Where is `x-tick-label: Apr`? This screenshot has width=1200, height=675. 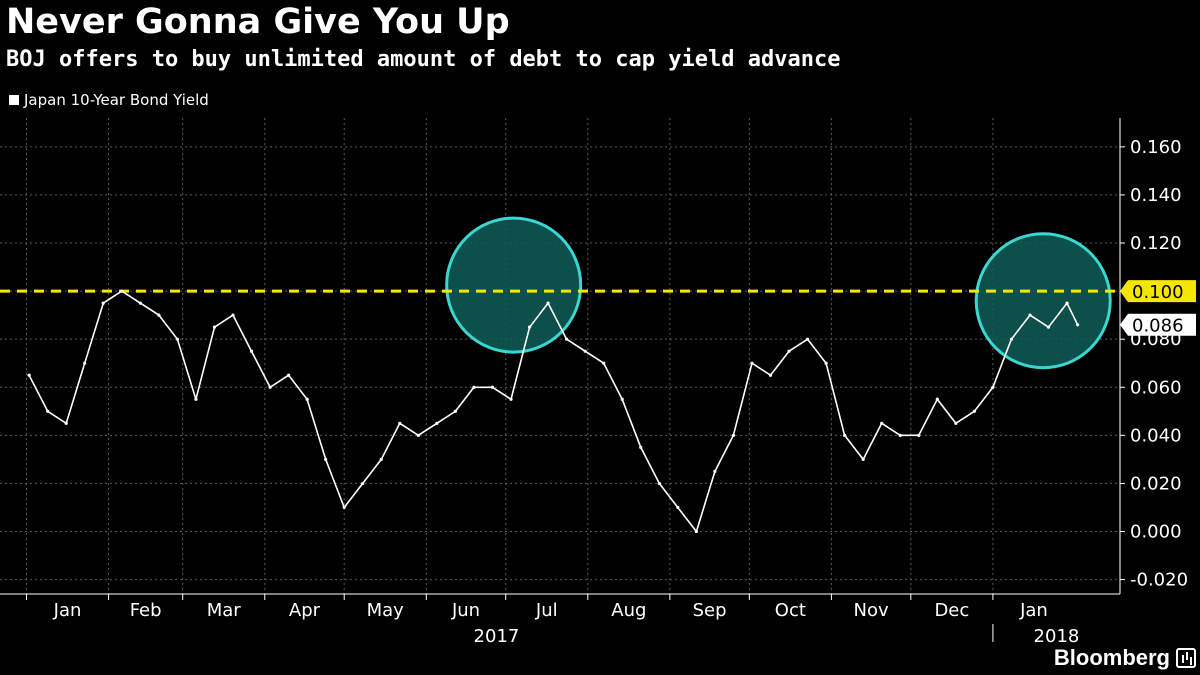
x-tick-label: Apr is located at coordinates (305, 610).